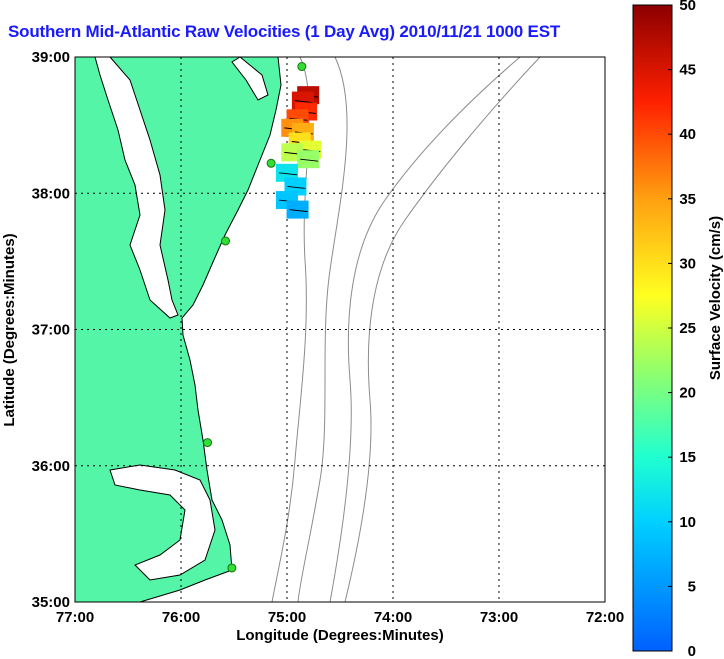 This screenshot has height=659, width=724. I want to click on colorbar-tick-label: 10, so click(687, 522).